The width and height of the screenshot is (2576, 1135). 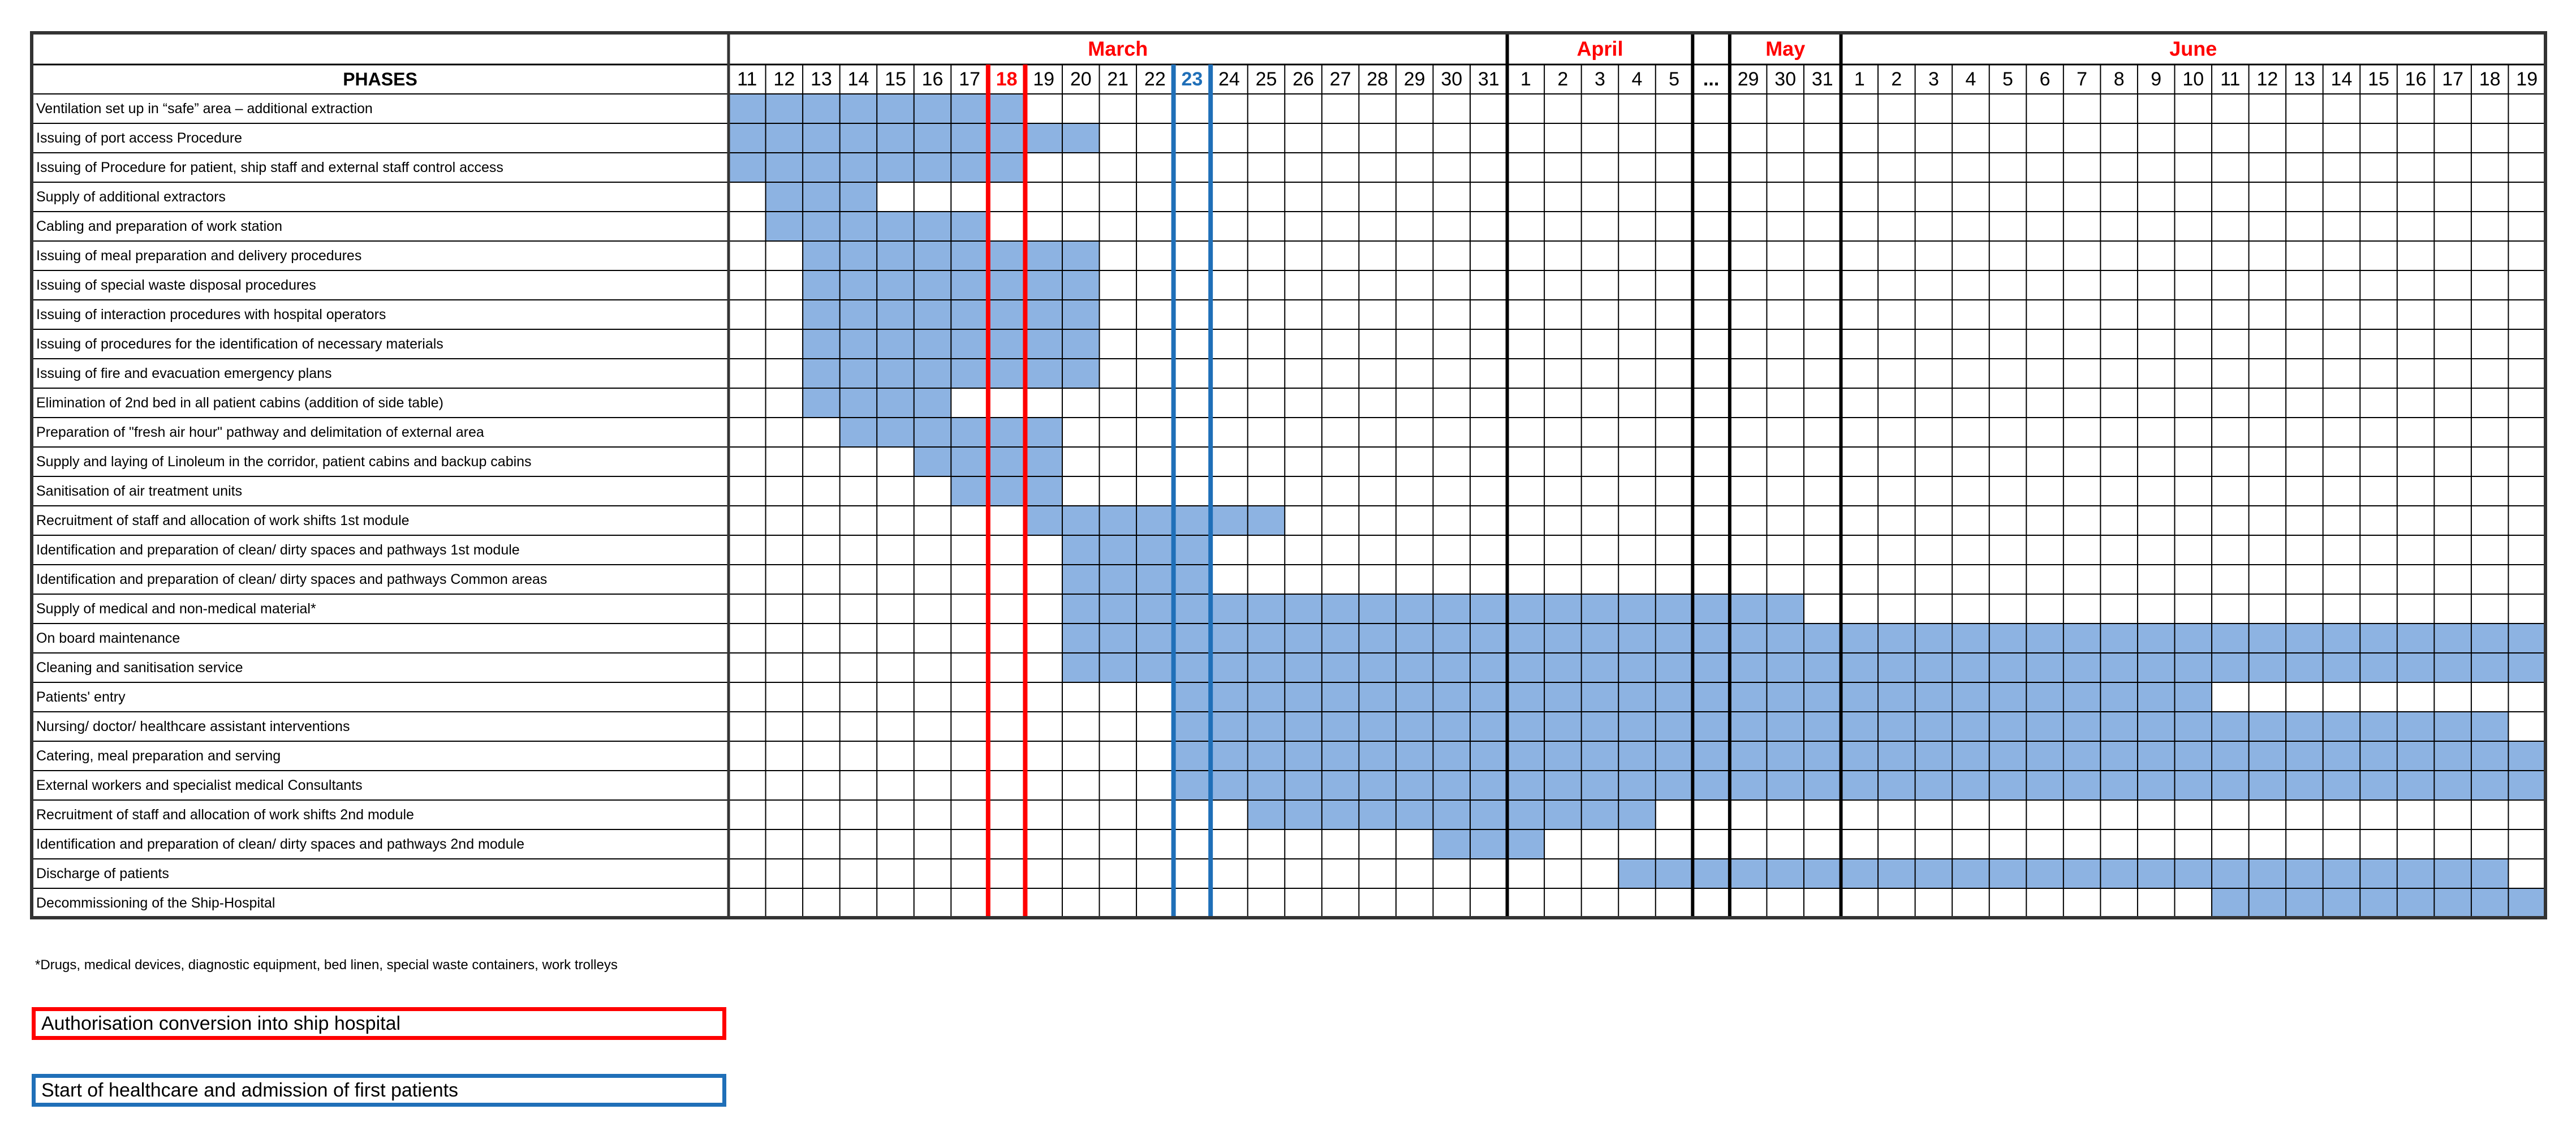 What do you see at coordinates (1229, 79) in the screenshot?
I see `day-label: 24` at bounding box center [1229, 79].